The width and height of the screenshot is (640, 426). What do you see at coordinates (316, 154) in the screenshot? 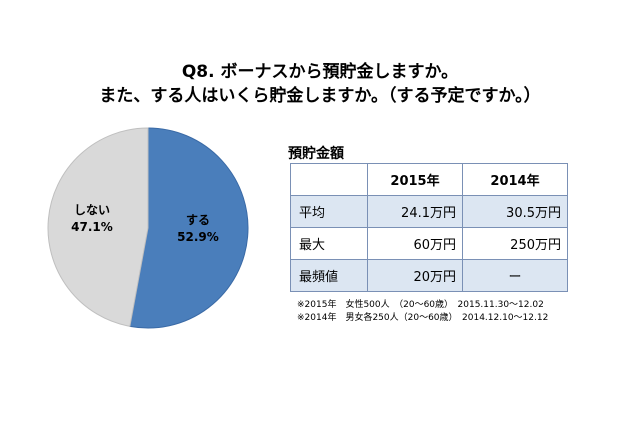
I see `table-title: 預貯金額` at bounding box center [316, 154].